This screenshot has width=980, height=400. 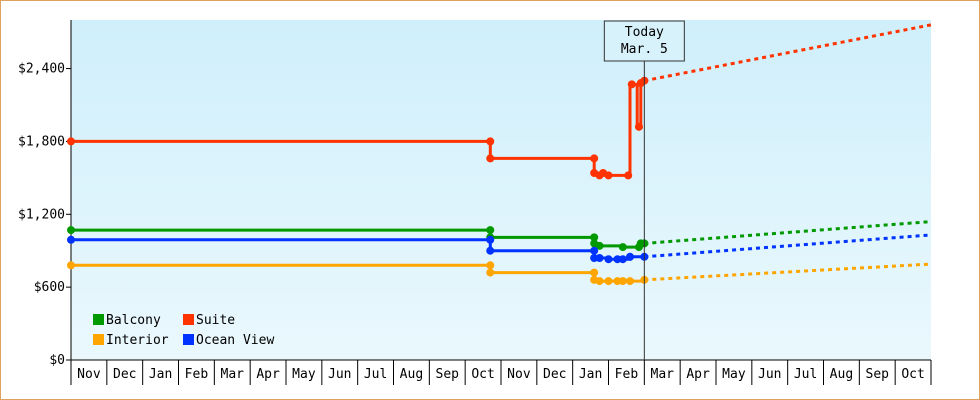 What do you see at coordinates (41, 214) in the screenshot?
I see `y-tick-label: $1,200` at bounding box center [41, 214].